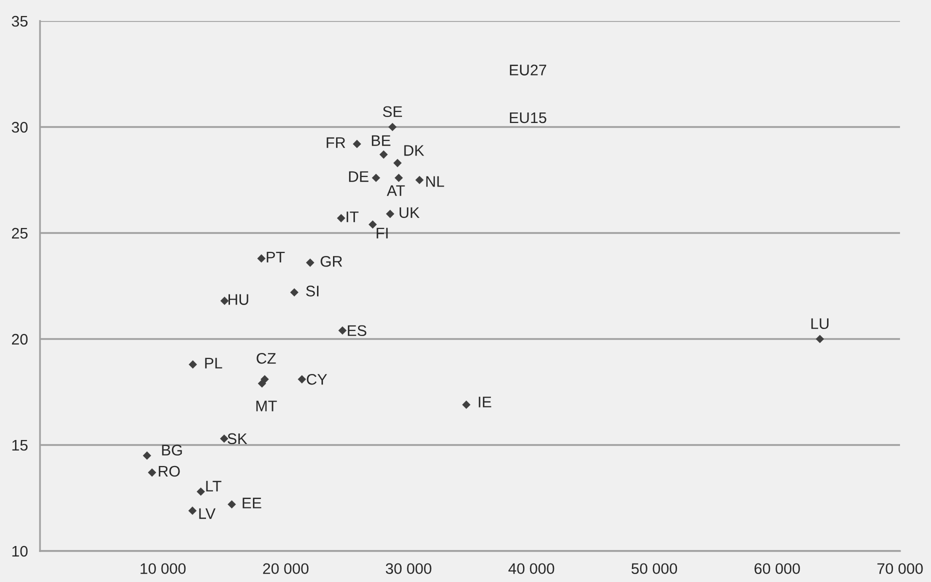  I want to click on annotation: PT, so click(275, 257).